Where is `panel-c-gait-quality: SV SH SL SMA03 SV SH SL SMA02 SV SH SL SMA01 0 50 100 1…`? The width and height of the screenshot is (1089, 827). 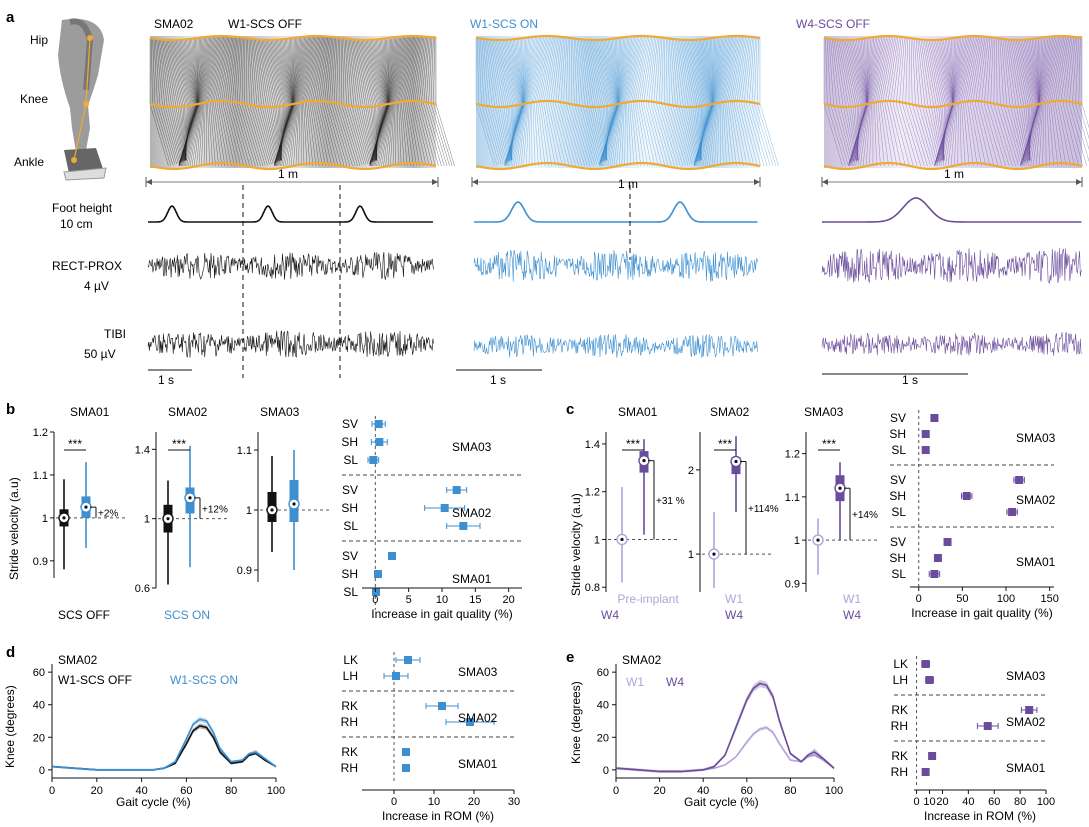 panel-c-gait-quality: SV SH SL SMA03 SV SH SL SMA02 SV SH SL SMA01 0 50 100 1… is located at coordinates (974, 515).